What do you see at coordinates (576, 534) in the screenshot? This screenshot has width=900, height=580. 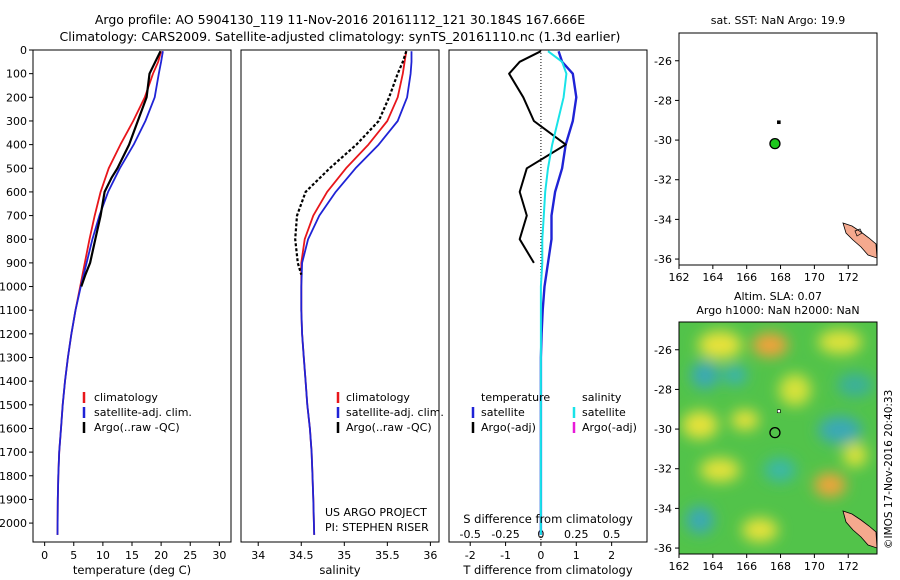 I see `xtick-salinity-label: 0.25` at bounding box center [576, 534].